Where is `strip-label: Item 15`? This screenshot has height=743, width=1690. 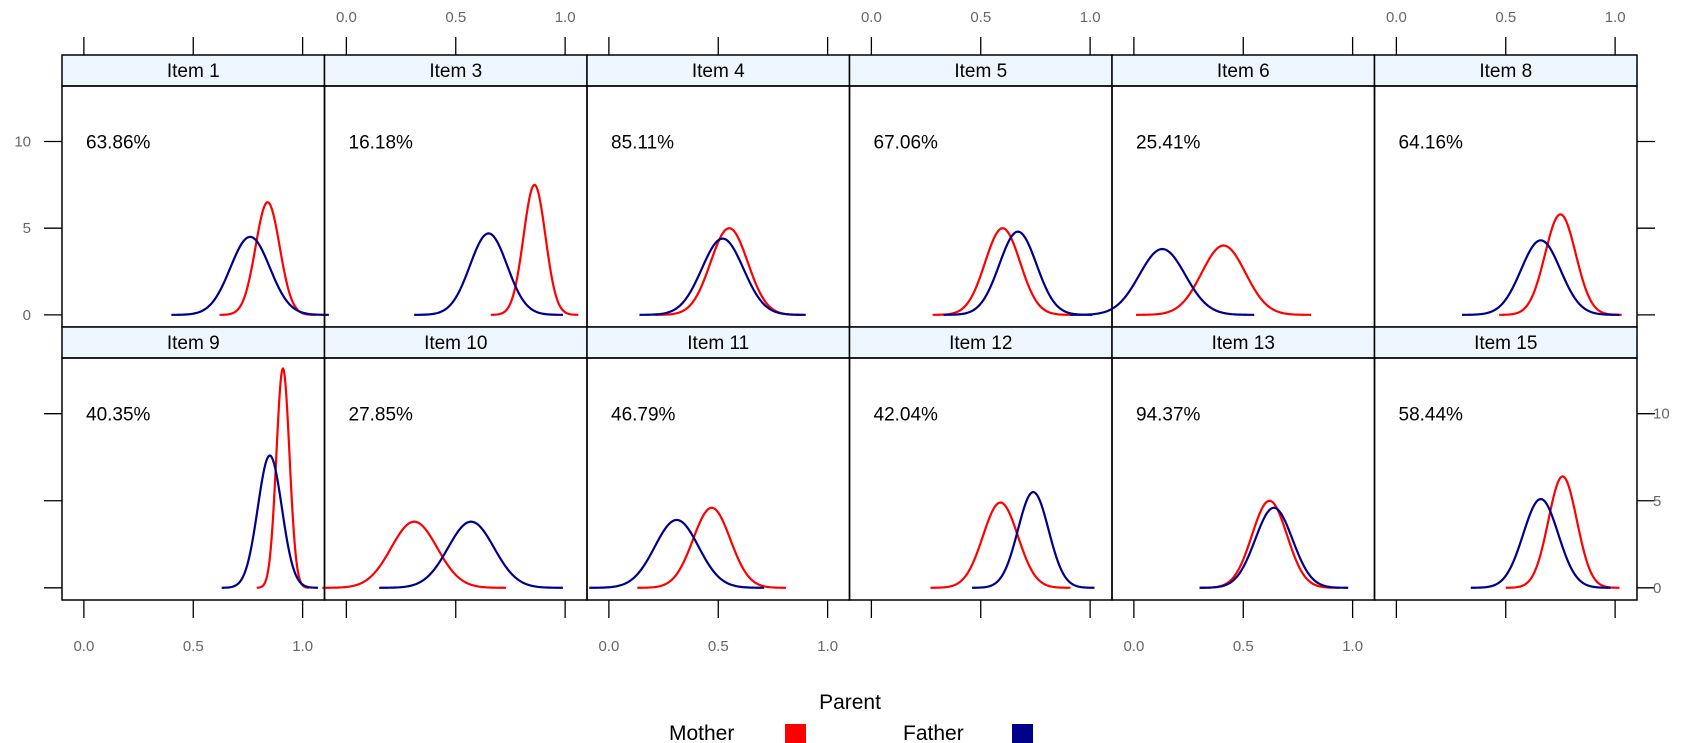
strip-label: Item 15 is located at coordinates (1505, 343).